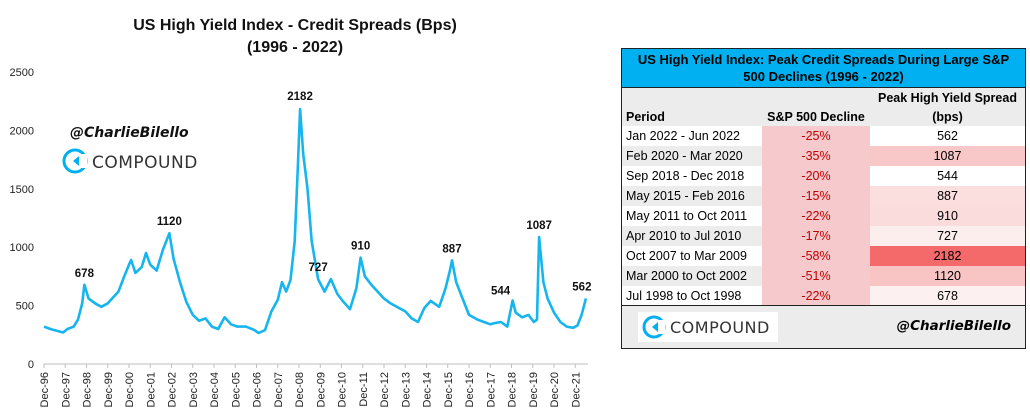  Describe the element at coordinates (947, 176) in the screenshot. I see `row-spread: 544` at that location.